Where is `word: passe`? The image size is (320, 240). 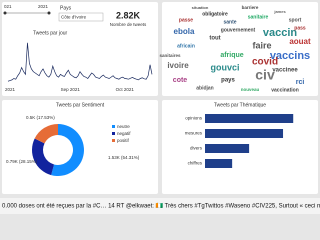 word: passe is located at coordinates (186, 20).